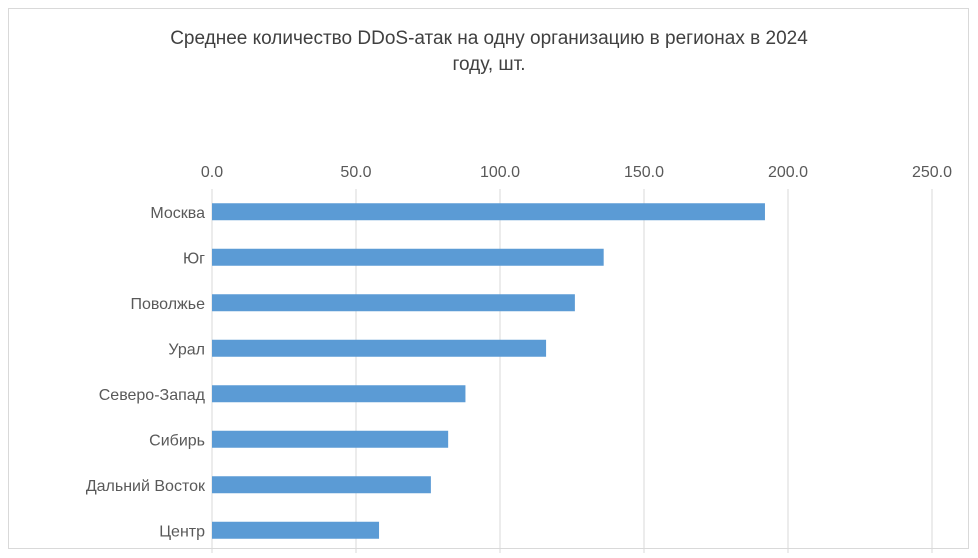 This screenshot has height=558, width=978. What do you see at coordinates (177, 440) in the screenshot?
I see `category-label: Сибирь` at bounding box center [177, 440].